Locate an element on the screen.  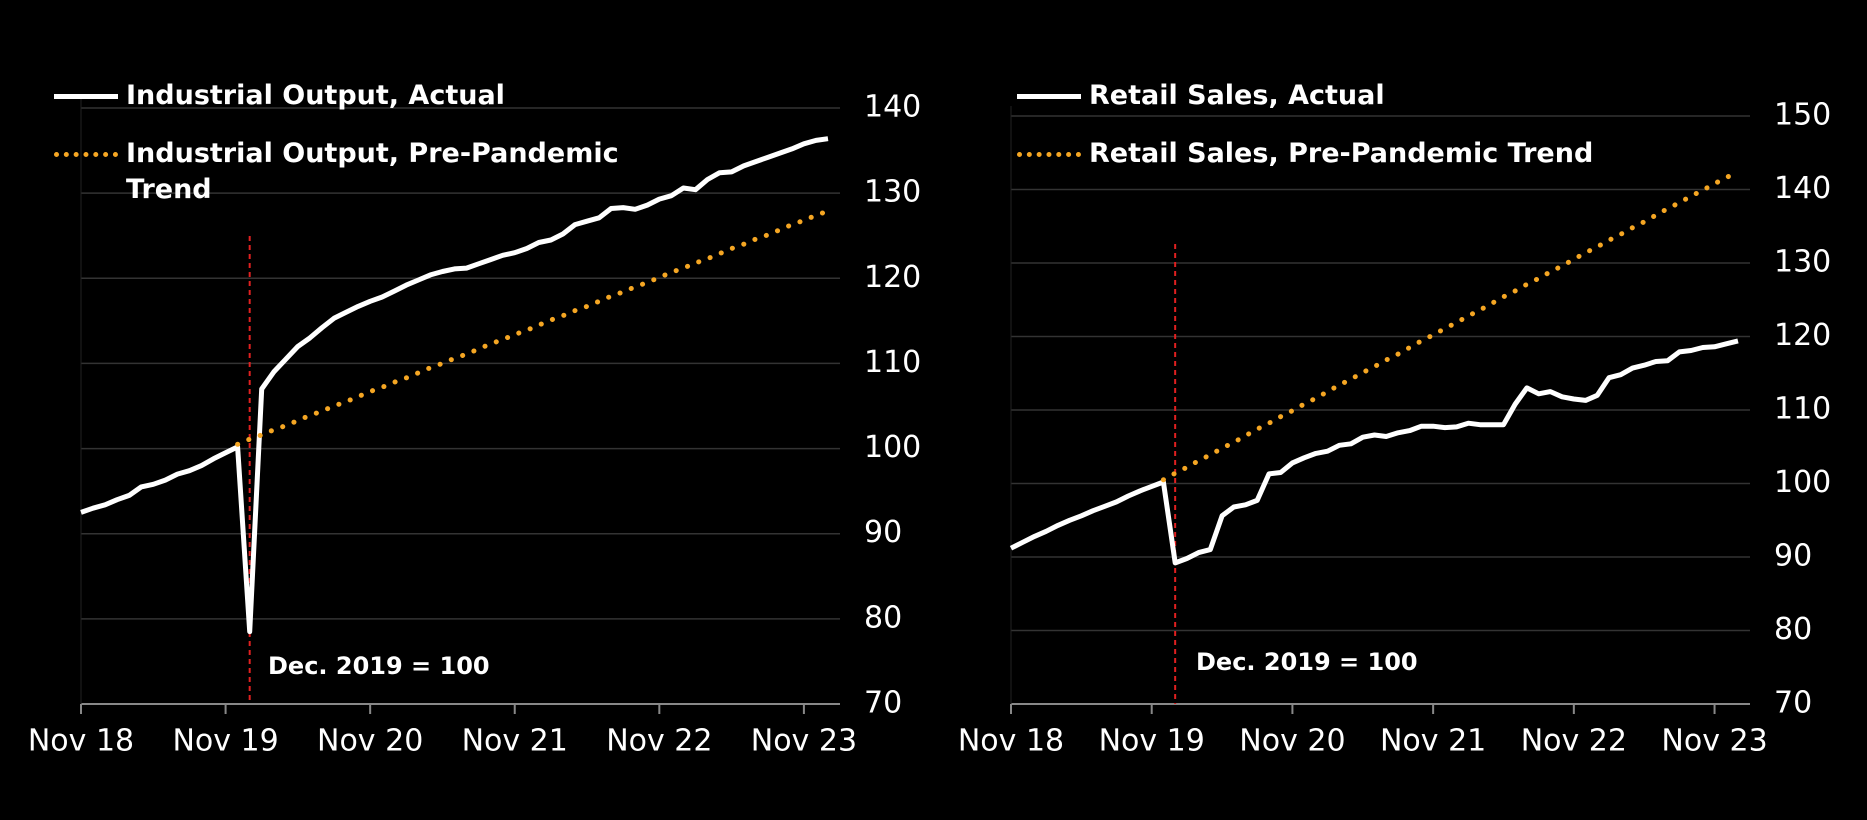
legend-item: Industrial Output, Pre-Pandemic Trend is located at coordinates (350, 172).